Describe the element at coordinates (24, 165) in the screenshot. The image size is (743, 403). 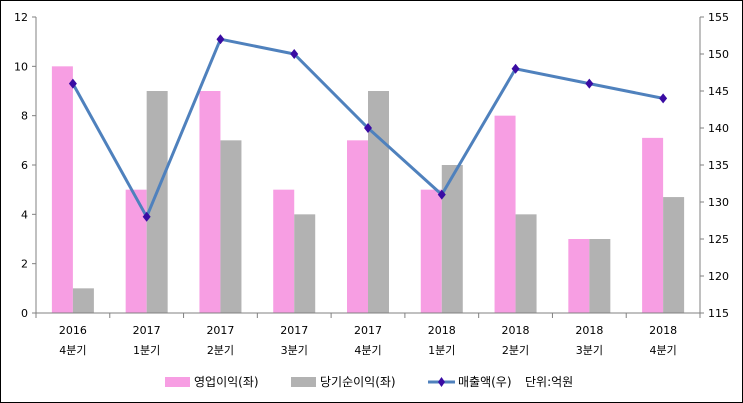
I see `left-tick-label: 6` at that location.